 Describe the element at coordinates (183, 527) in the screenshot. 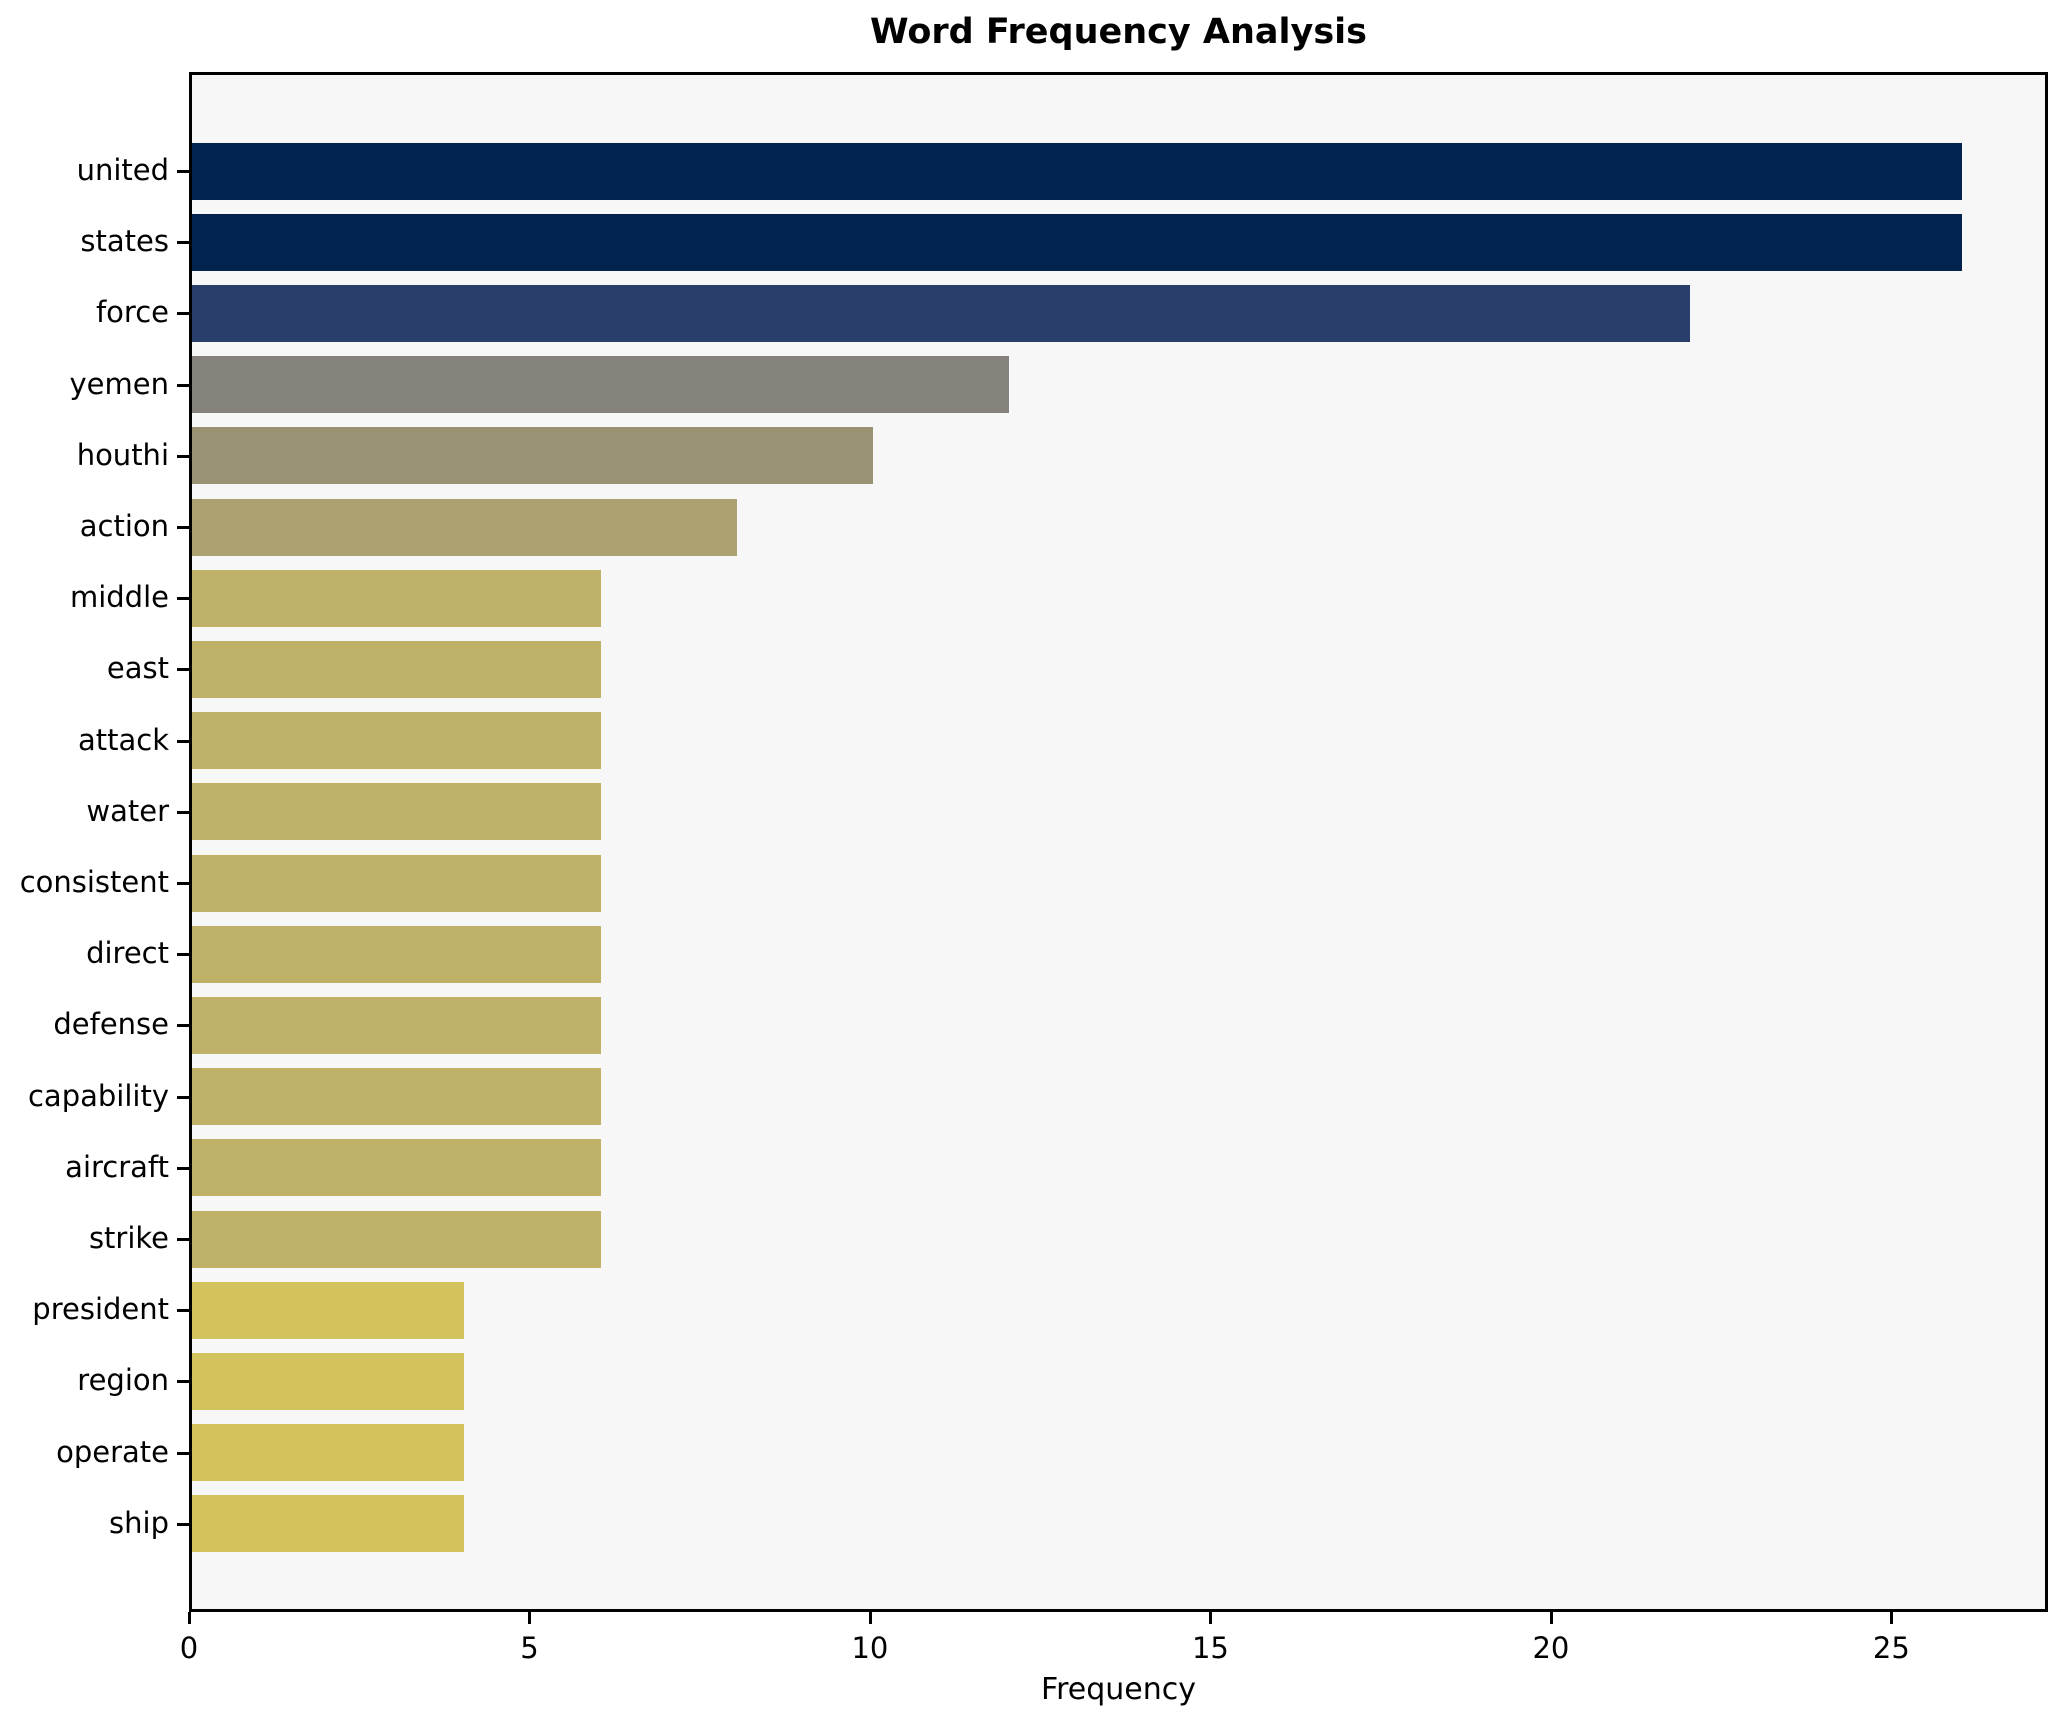

I see `ytick-mark-action` at that location.